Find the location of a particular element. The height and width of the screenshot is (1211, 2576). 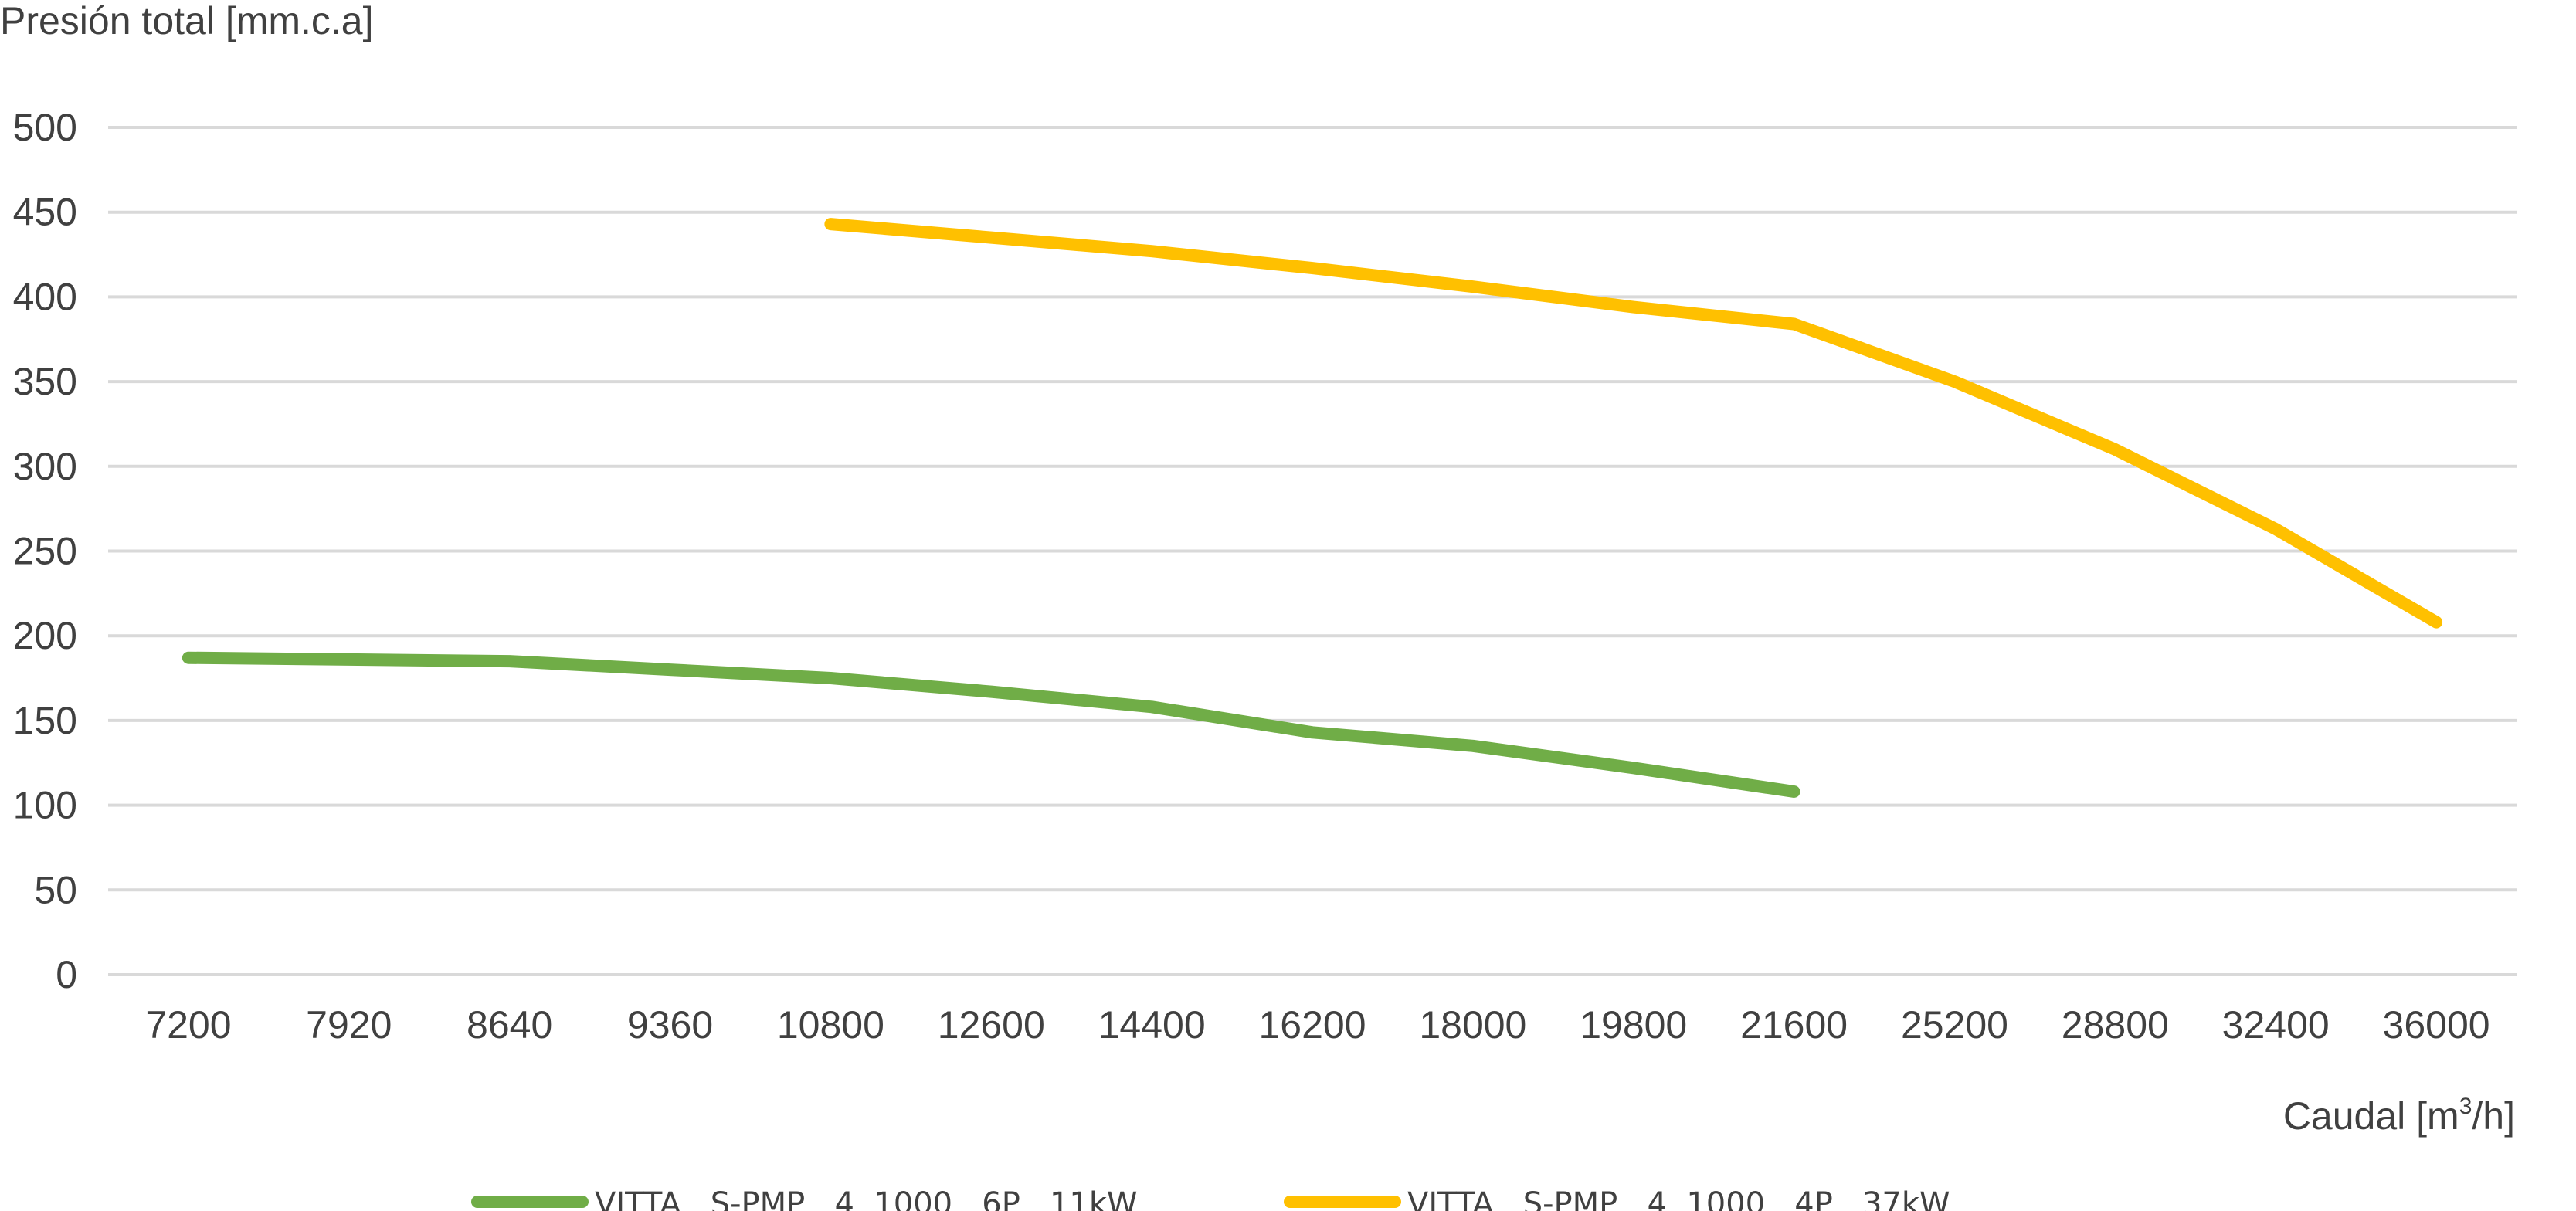

y-tick-label: 150 is located at coordinates (45, 720).